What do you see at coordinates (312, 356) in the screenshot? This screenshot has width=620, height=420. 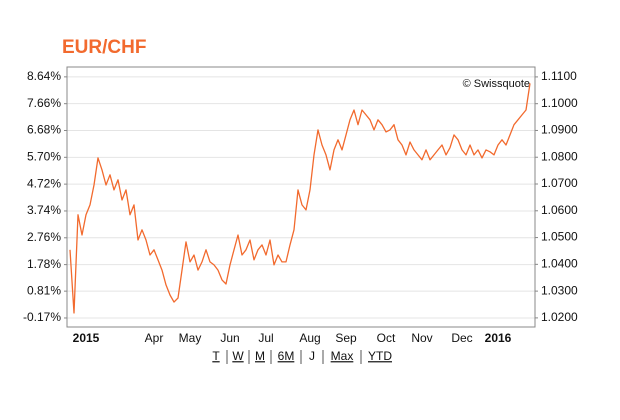 I see `range-button: J` at bounding box center [312, 356].